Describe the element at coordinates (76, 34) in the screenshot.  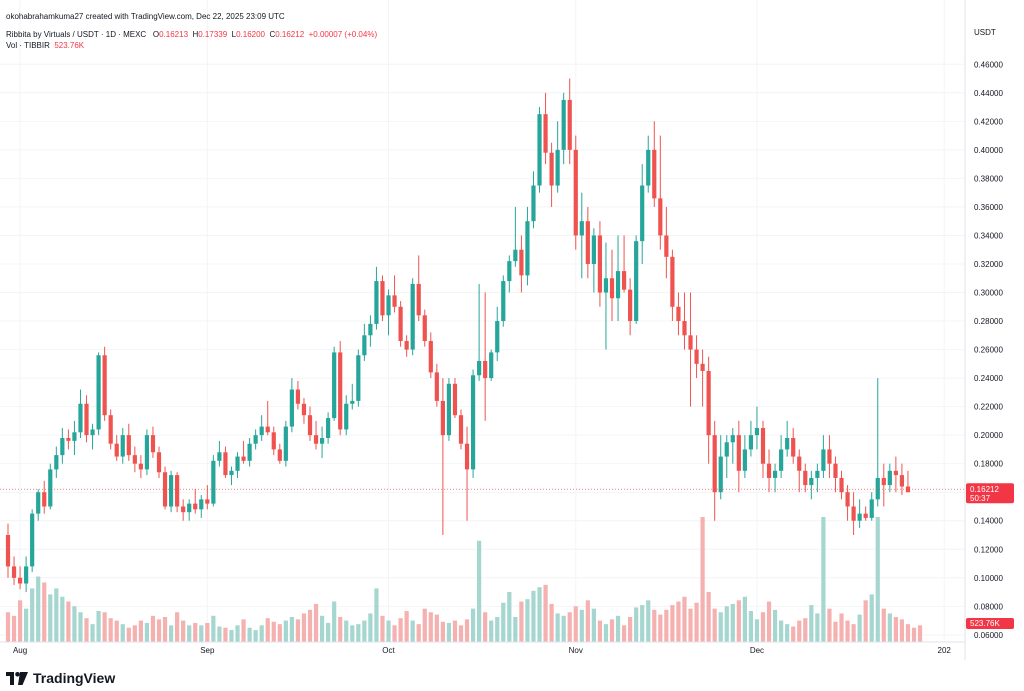
I see `symbol-title: Ribbita by Virtuals / USDT · 1D · MEXC` at that location.